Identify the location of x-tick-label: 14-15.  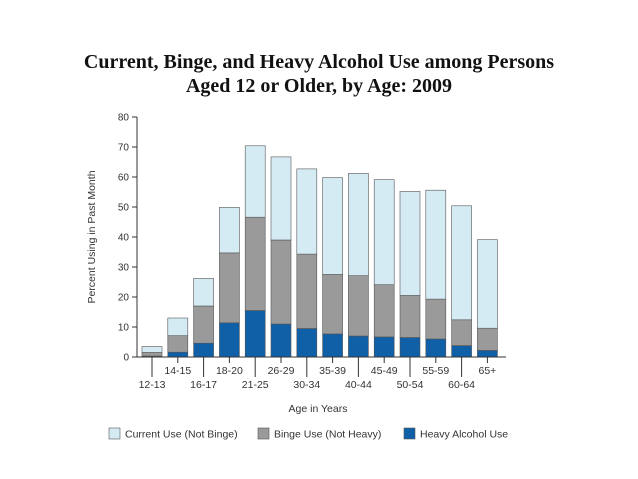
(177, 371).